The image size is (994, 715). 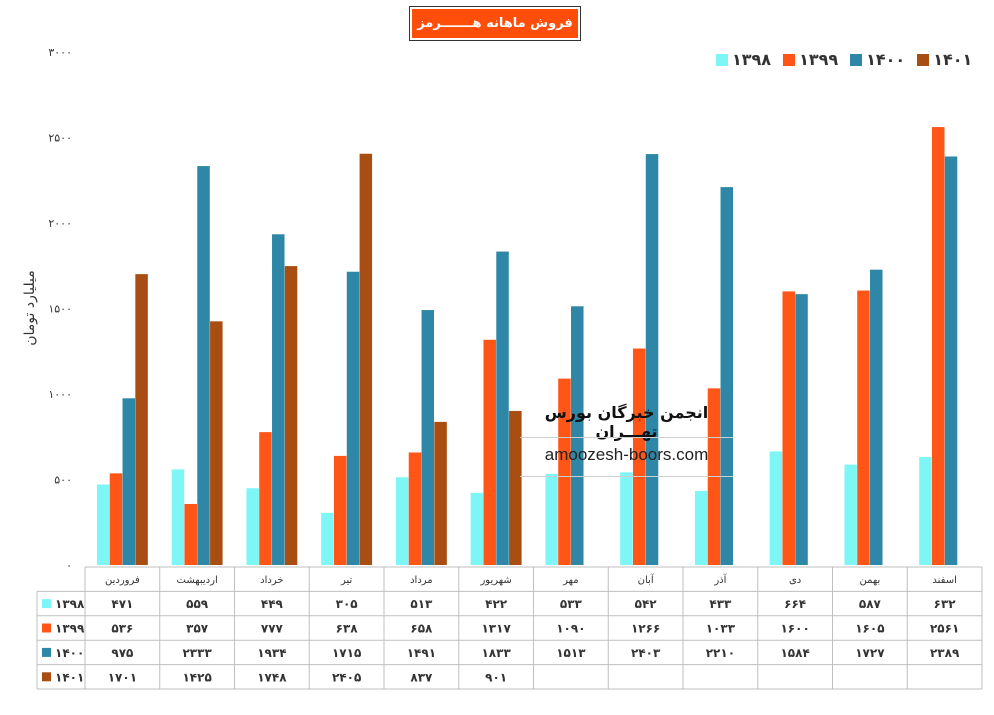 I want to click on x-tick-label: مرداد, so click(x=421, y=580).